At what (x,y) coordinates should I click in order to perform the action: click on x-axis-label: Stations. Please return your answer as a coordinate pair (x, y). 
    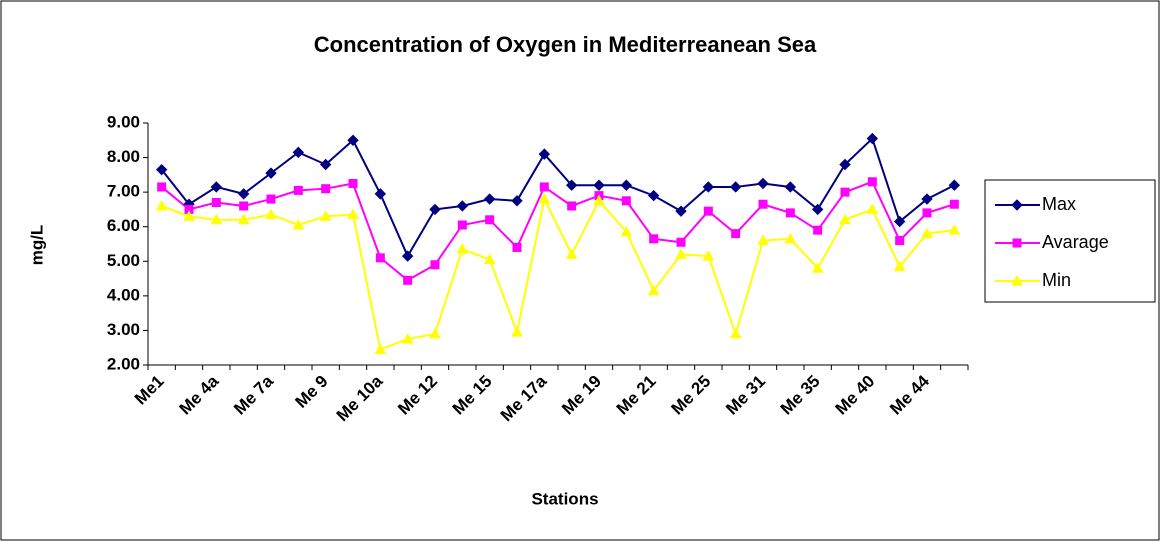
    Looking at the image, I should click on (564, 498).